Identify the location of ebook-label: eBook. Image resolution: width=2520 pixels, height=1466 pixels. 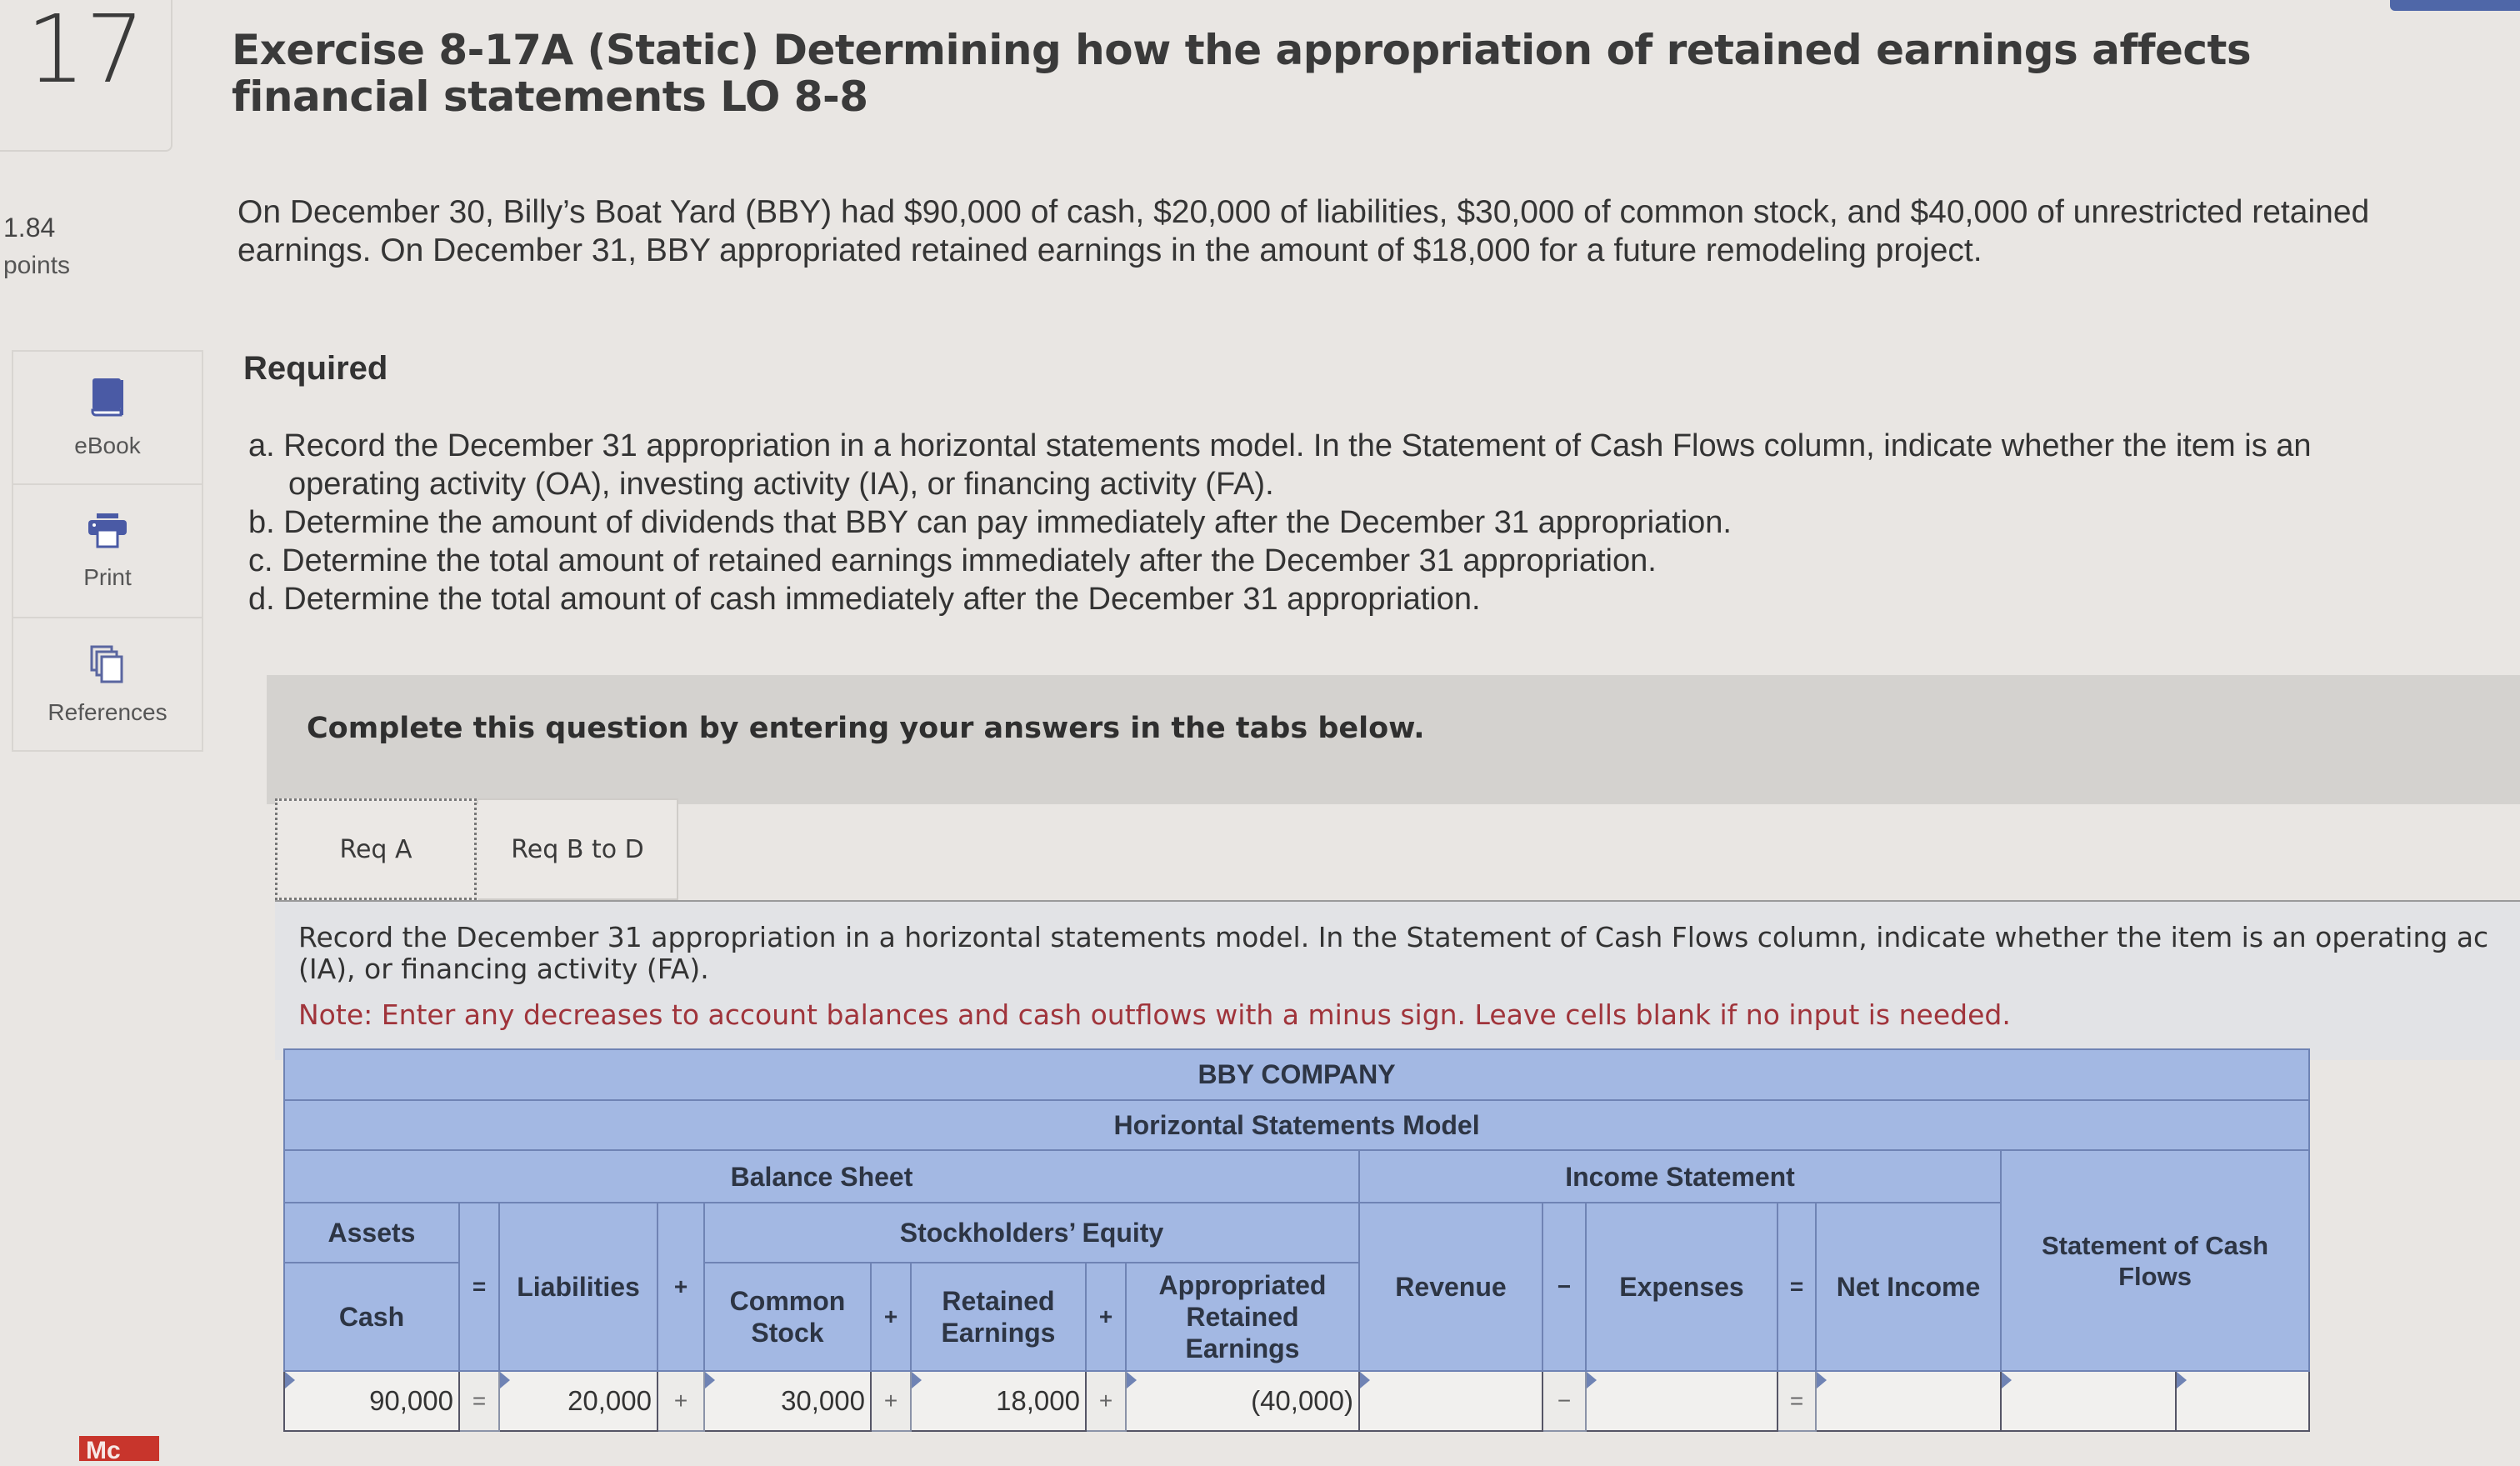
(107, 445).